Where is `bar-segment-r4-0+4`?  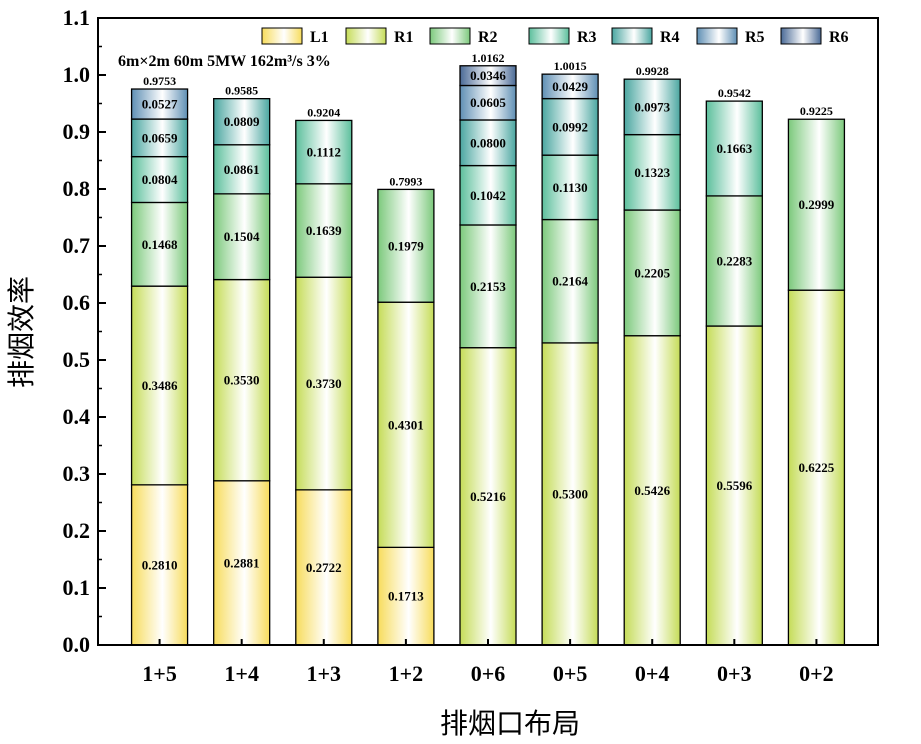 bar-segment-r4-0+4 is located at coordinates (652, 107).